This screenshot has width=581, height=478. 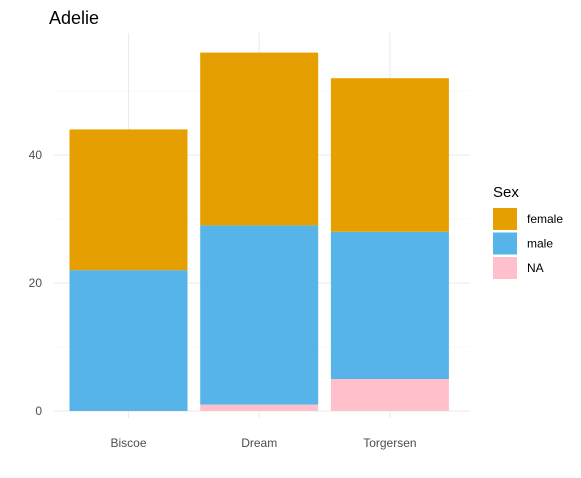 What do you see at coordinates (259, 139) in the screenshot?
I see `bar-dream-female` at bounding box center [259, 139].